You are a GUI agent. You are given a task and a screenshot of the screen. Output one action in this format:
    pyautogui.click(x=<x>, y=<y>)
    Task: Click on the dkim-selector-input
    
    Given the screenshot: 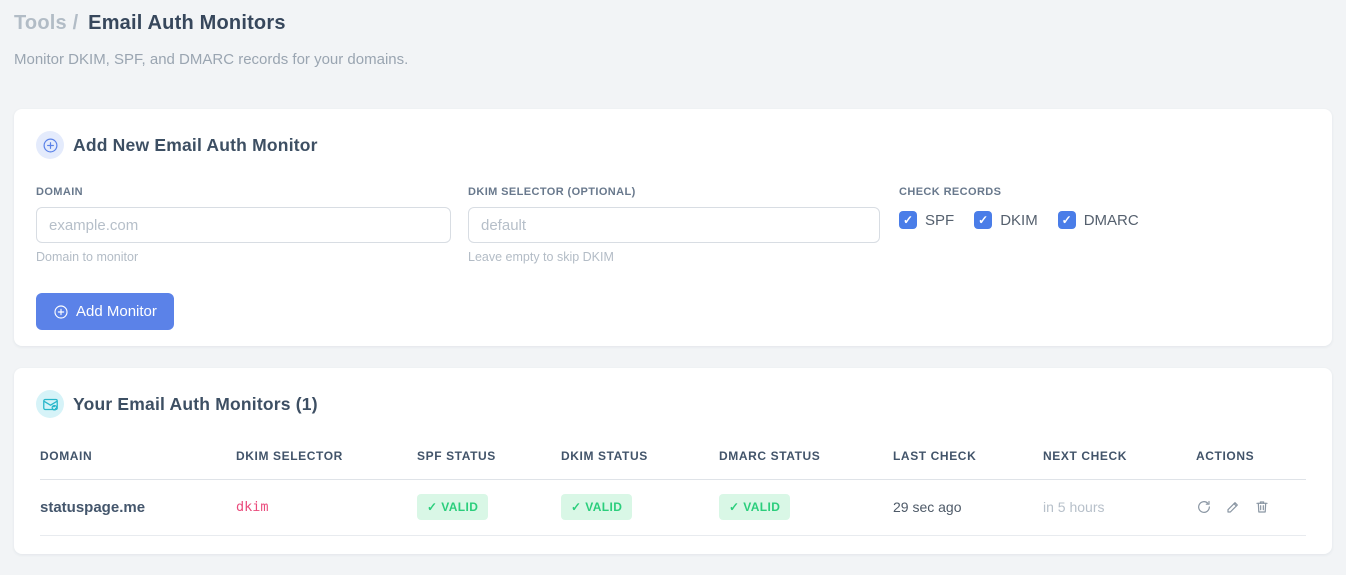 What is the action you would take?
    pyautogui.click(x=674, y=225)
    